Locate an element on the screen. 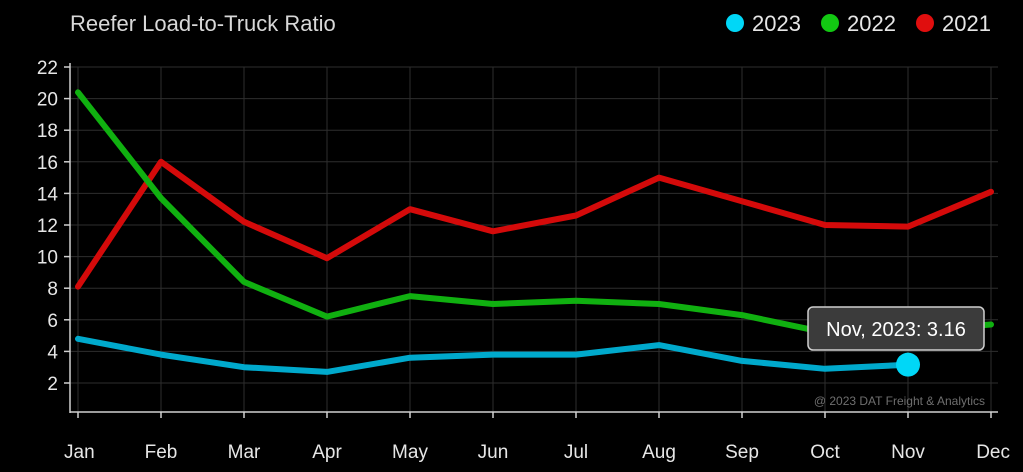 The width and height of the screenshot is (1023, 472). credit-text: @ 2023 DAT Freight & Analytics is located at coordinates (899, 401).